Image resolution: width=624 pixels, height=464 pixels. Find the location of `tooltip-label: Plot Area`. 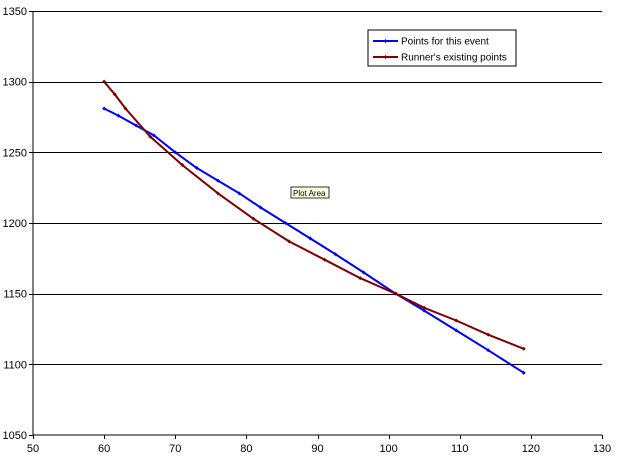

tooltip-label: Plot Area is located at coordinates (309, 193).